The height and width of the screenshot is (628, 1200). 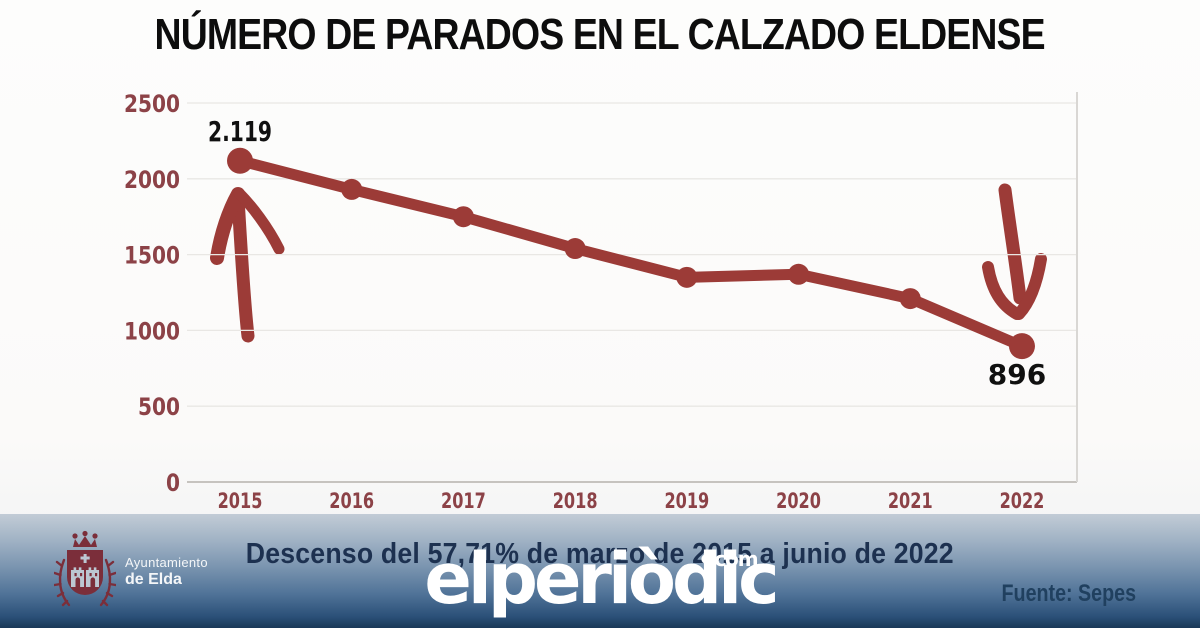 What do you see at coordinates (173, 483) in the screenshot?
I see `y-tick-label: 0` at bounding box center [173, 483].